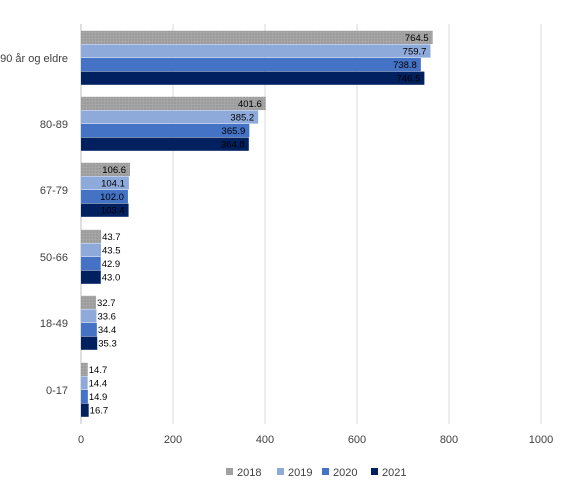 This screenshot has height=483, width=562. Describe the element at coordinates (300, 473) in the screenshot. I see `legend-label: 2019` at that location.